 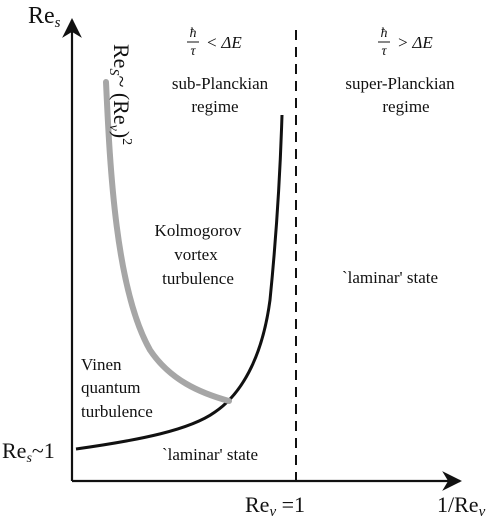 What do you see at coordinates (120, 94) in the screenshot?
I see `gray-curve-scaling-label: ReS~ (Reν)2` at bounding box center [120, 94].